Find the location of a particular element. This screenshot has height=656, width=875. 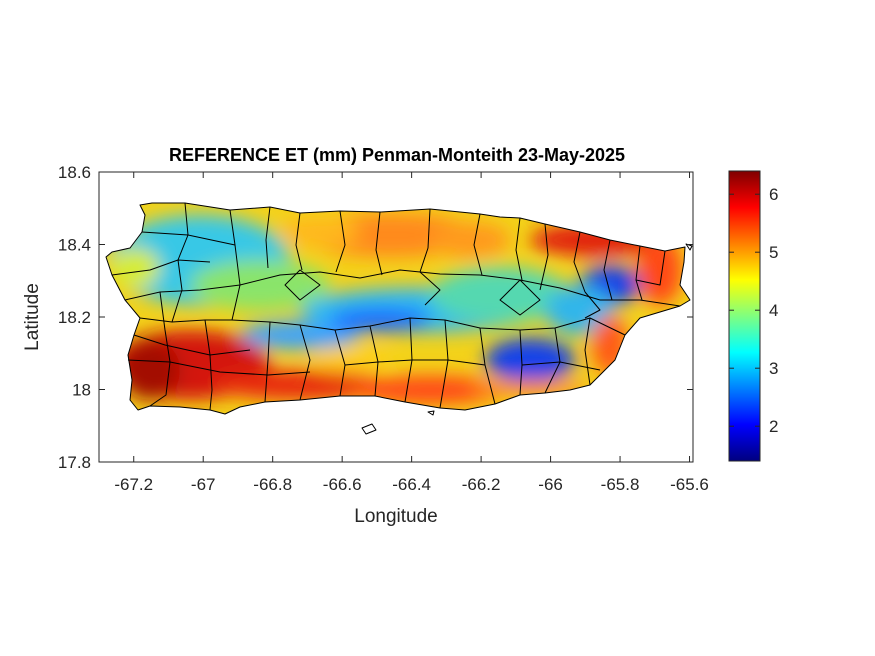

x-tick-label: -65.8 is located at coordinates (620, 484).